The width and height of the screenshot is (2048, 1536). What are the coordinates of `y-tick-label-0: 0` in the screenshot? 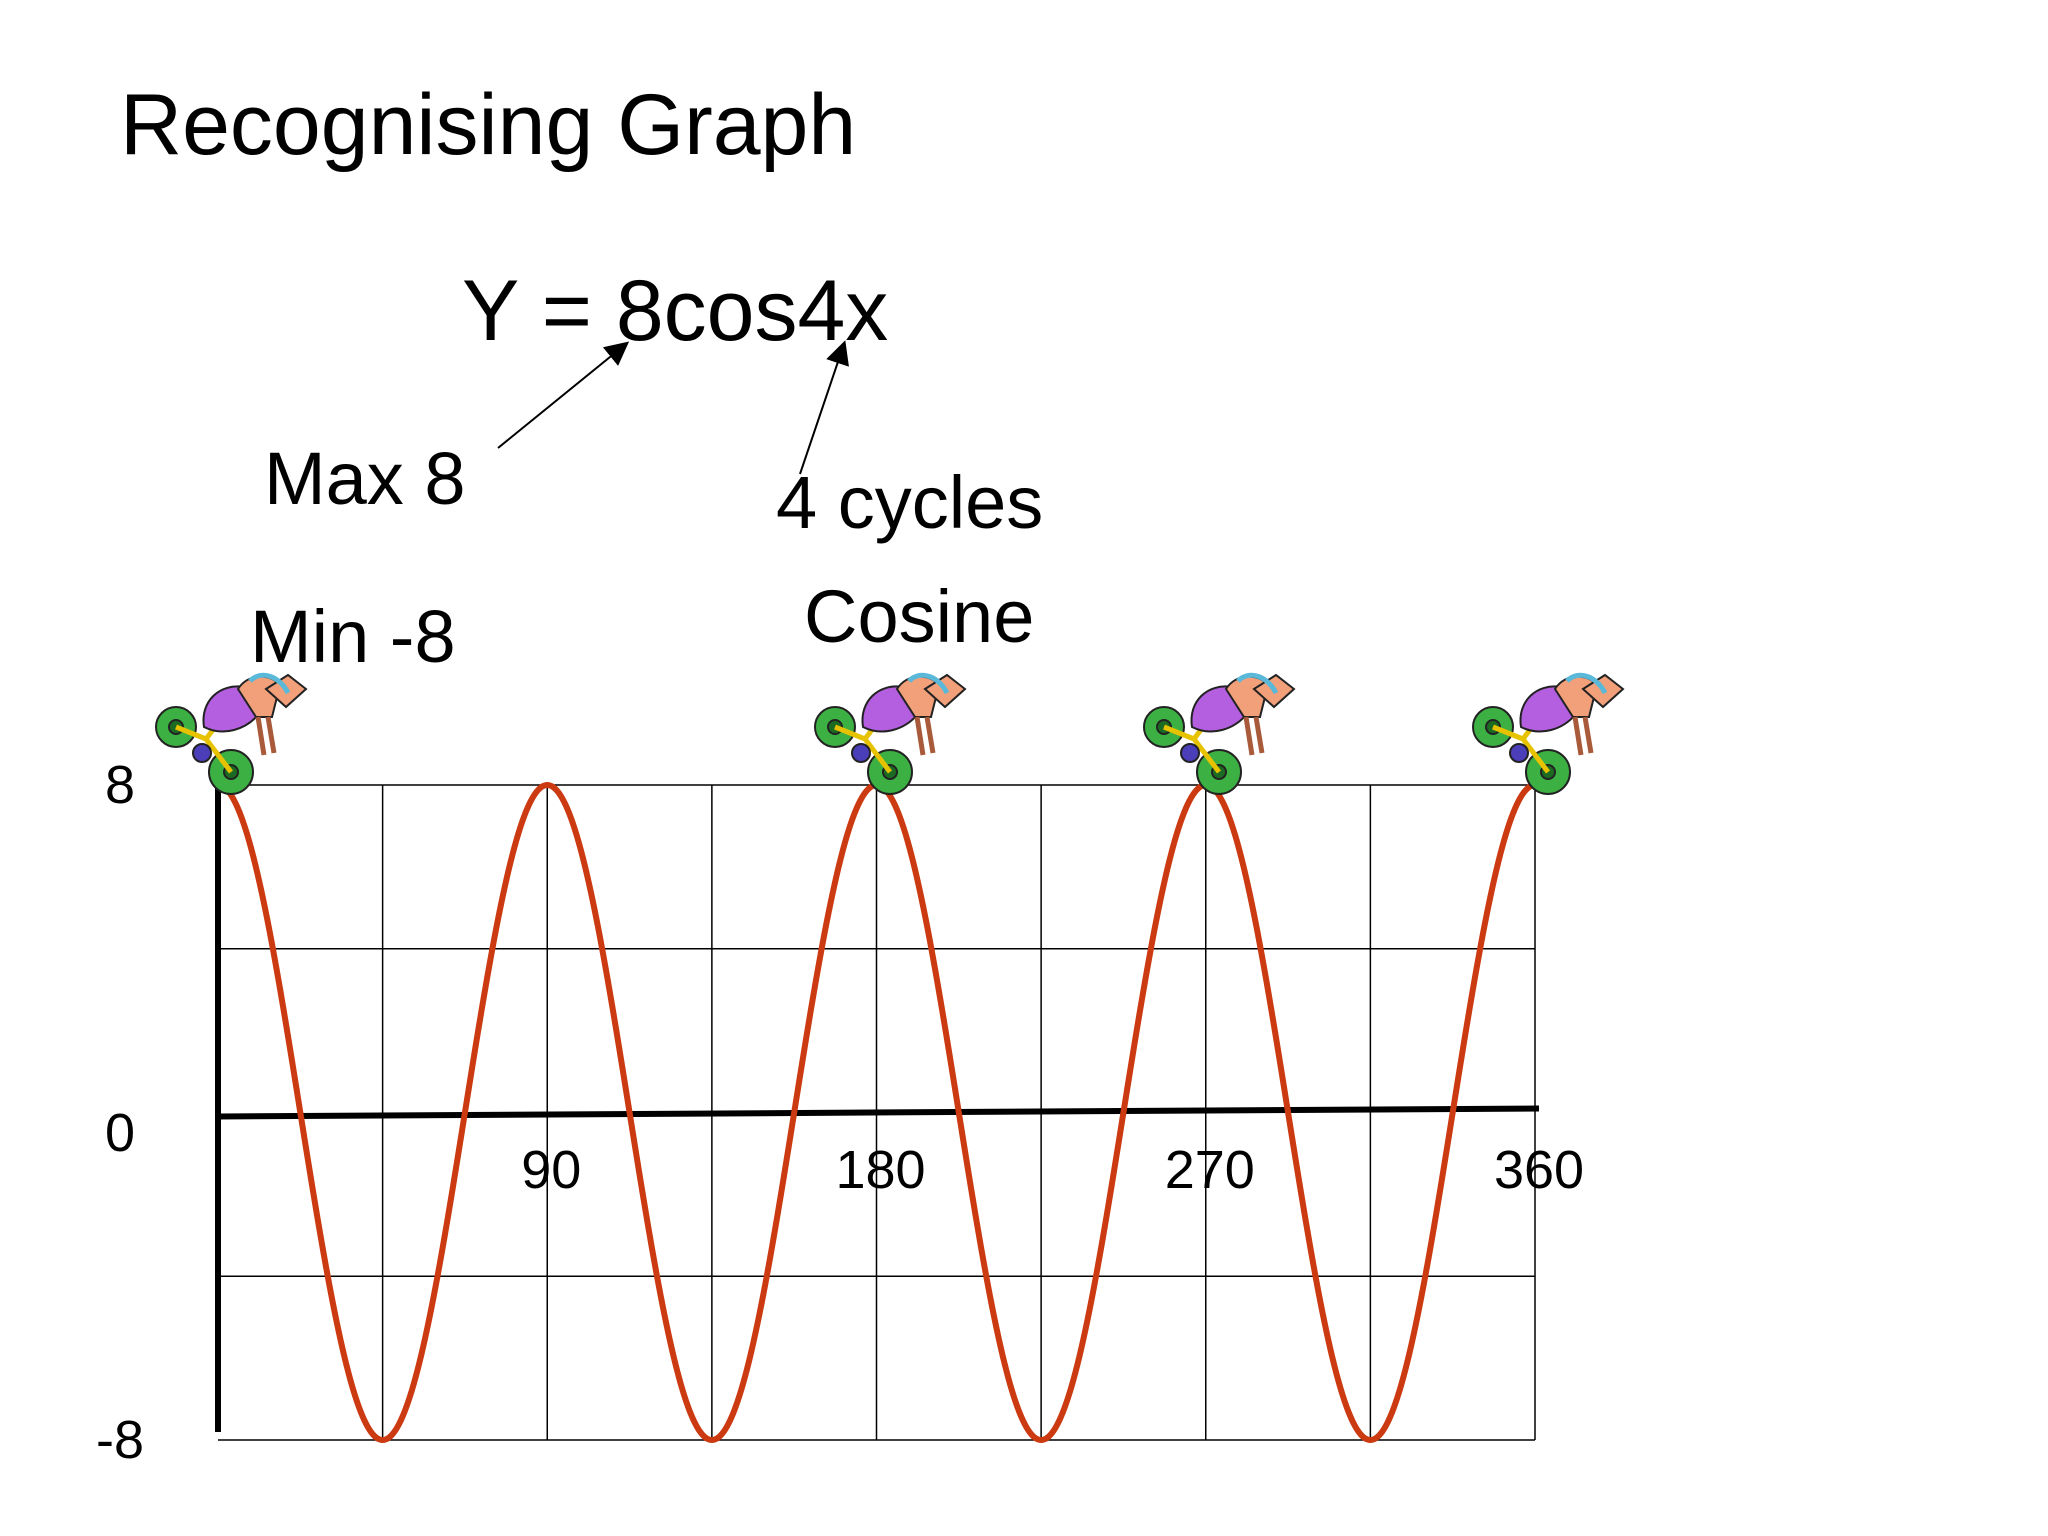 It's located at (120, 1132).